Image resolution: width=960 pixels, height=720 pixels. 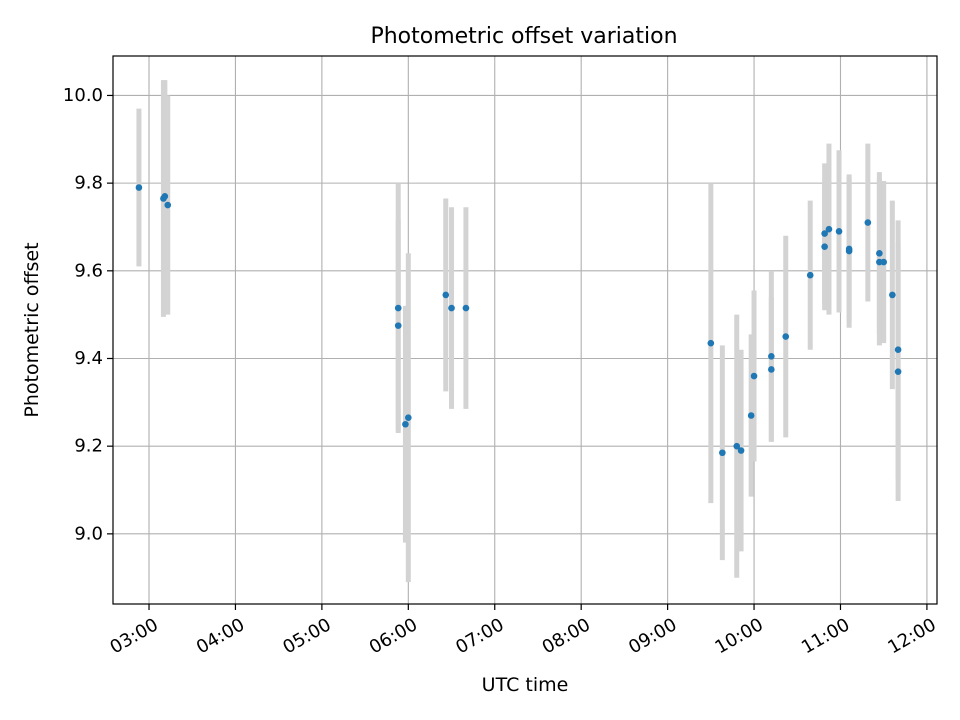 I want to click on y-tick-label: 9.8, so click(x=88, y=183).